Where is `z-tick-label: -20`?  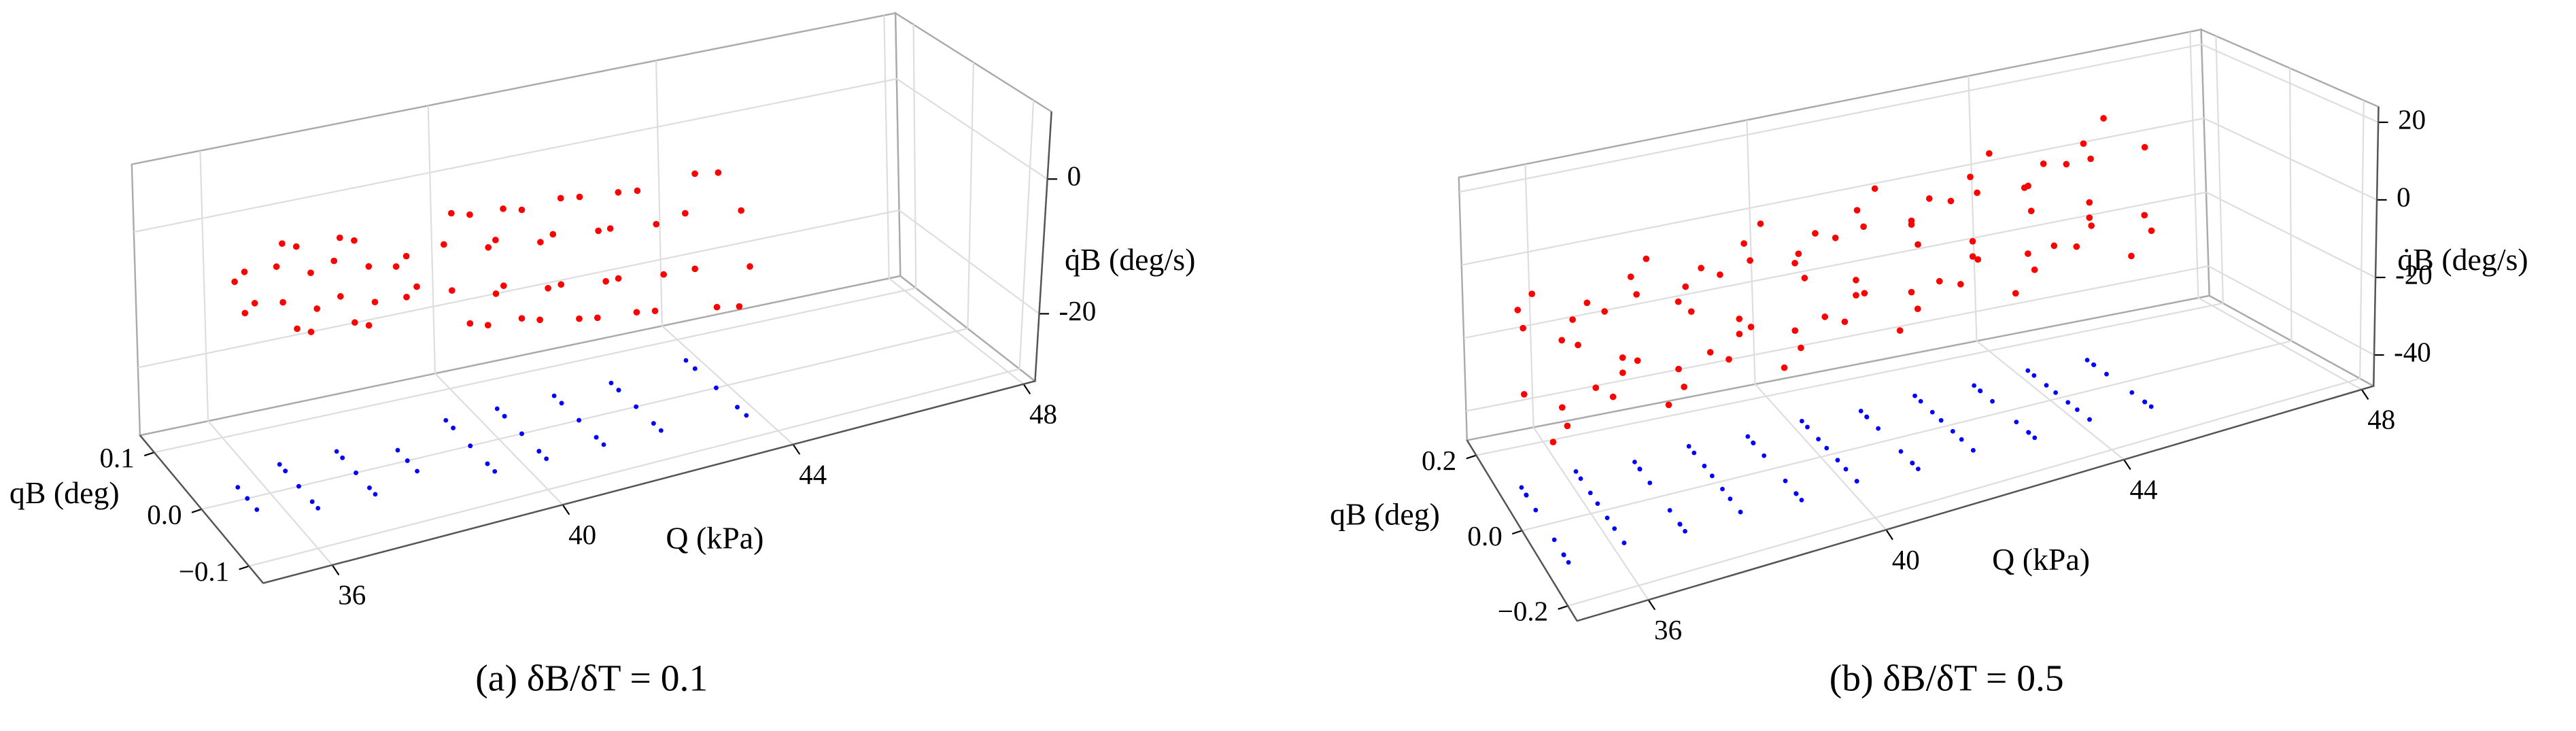
z-tick-label: -20 is located at coordinates (1078, 310).